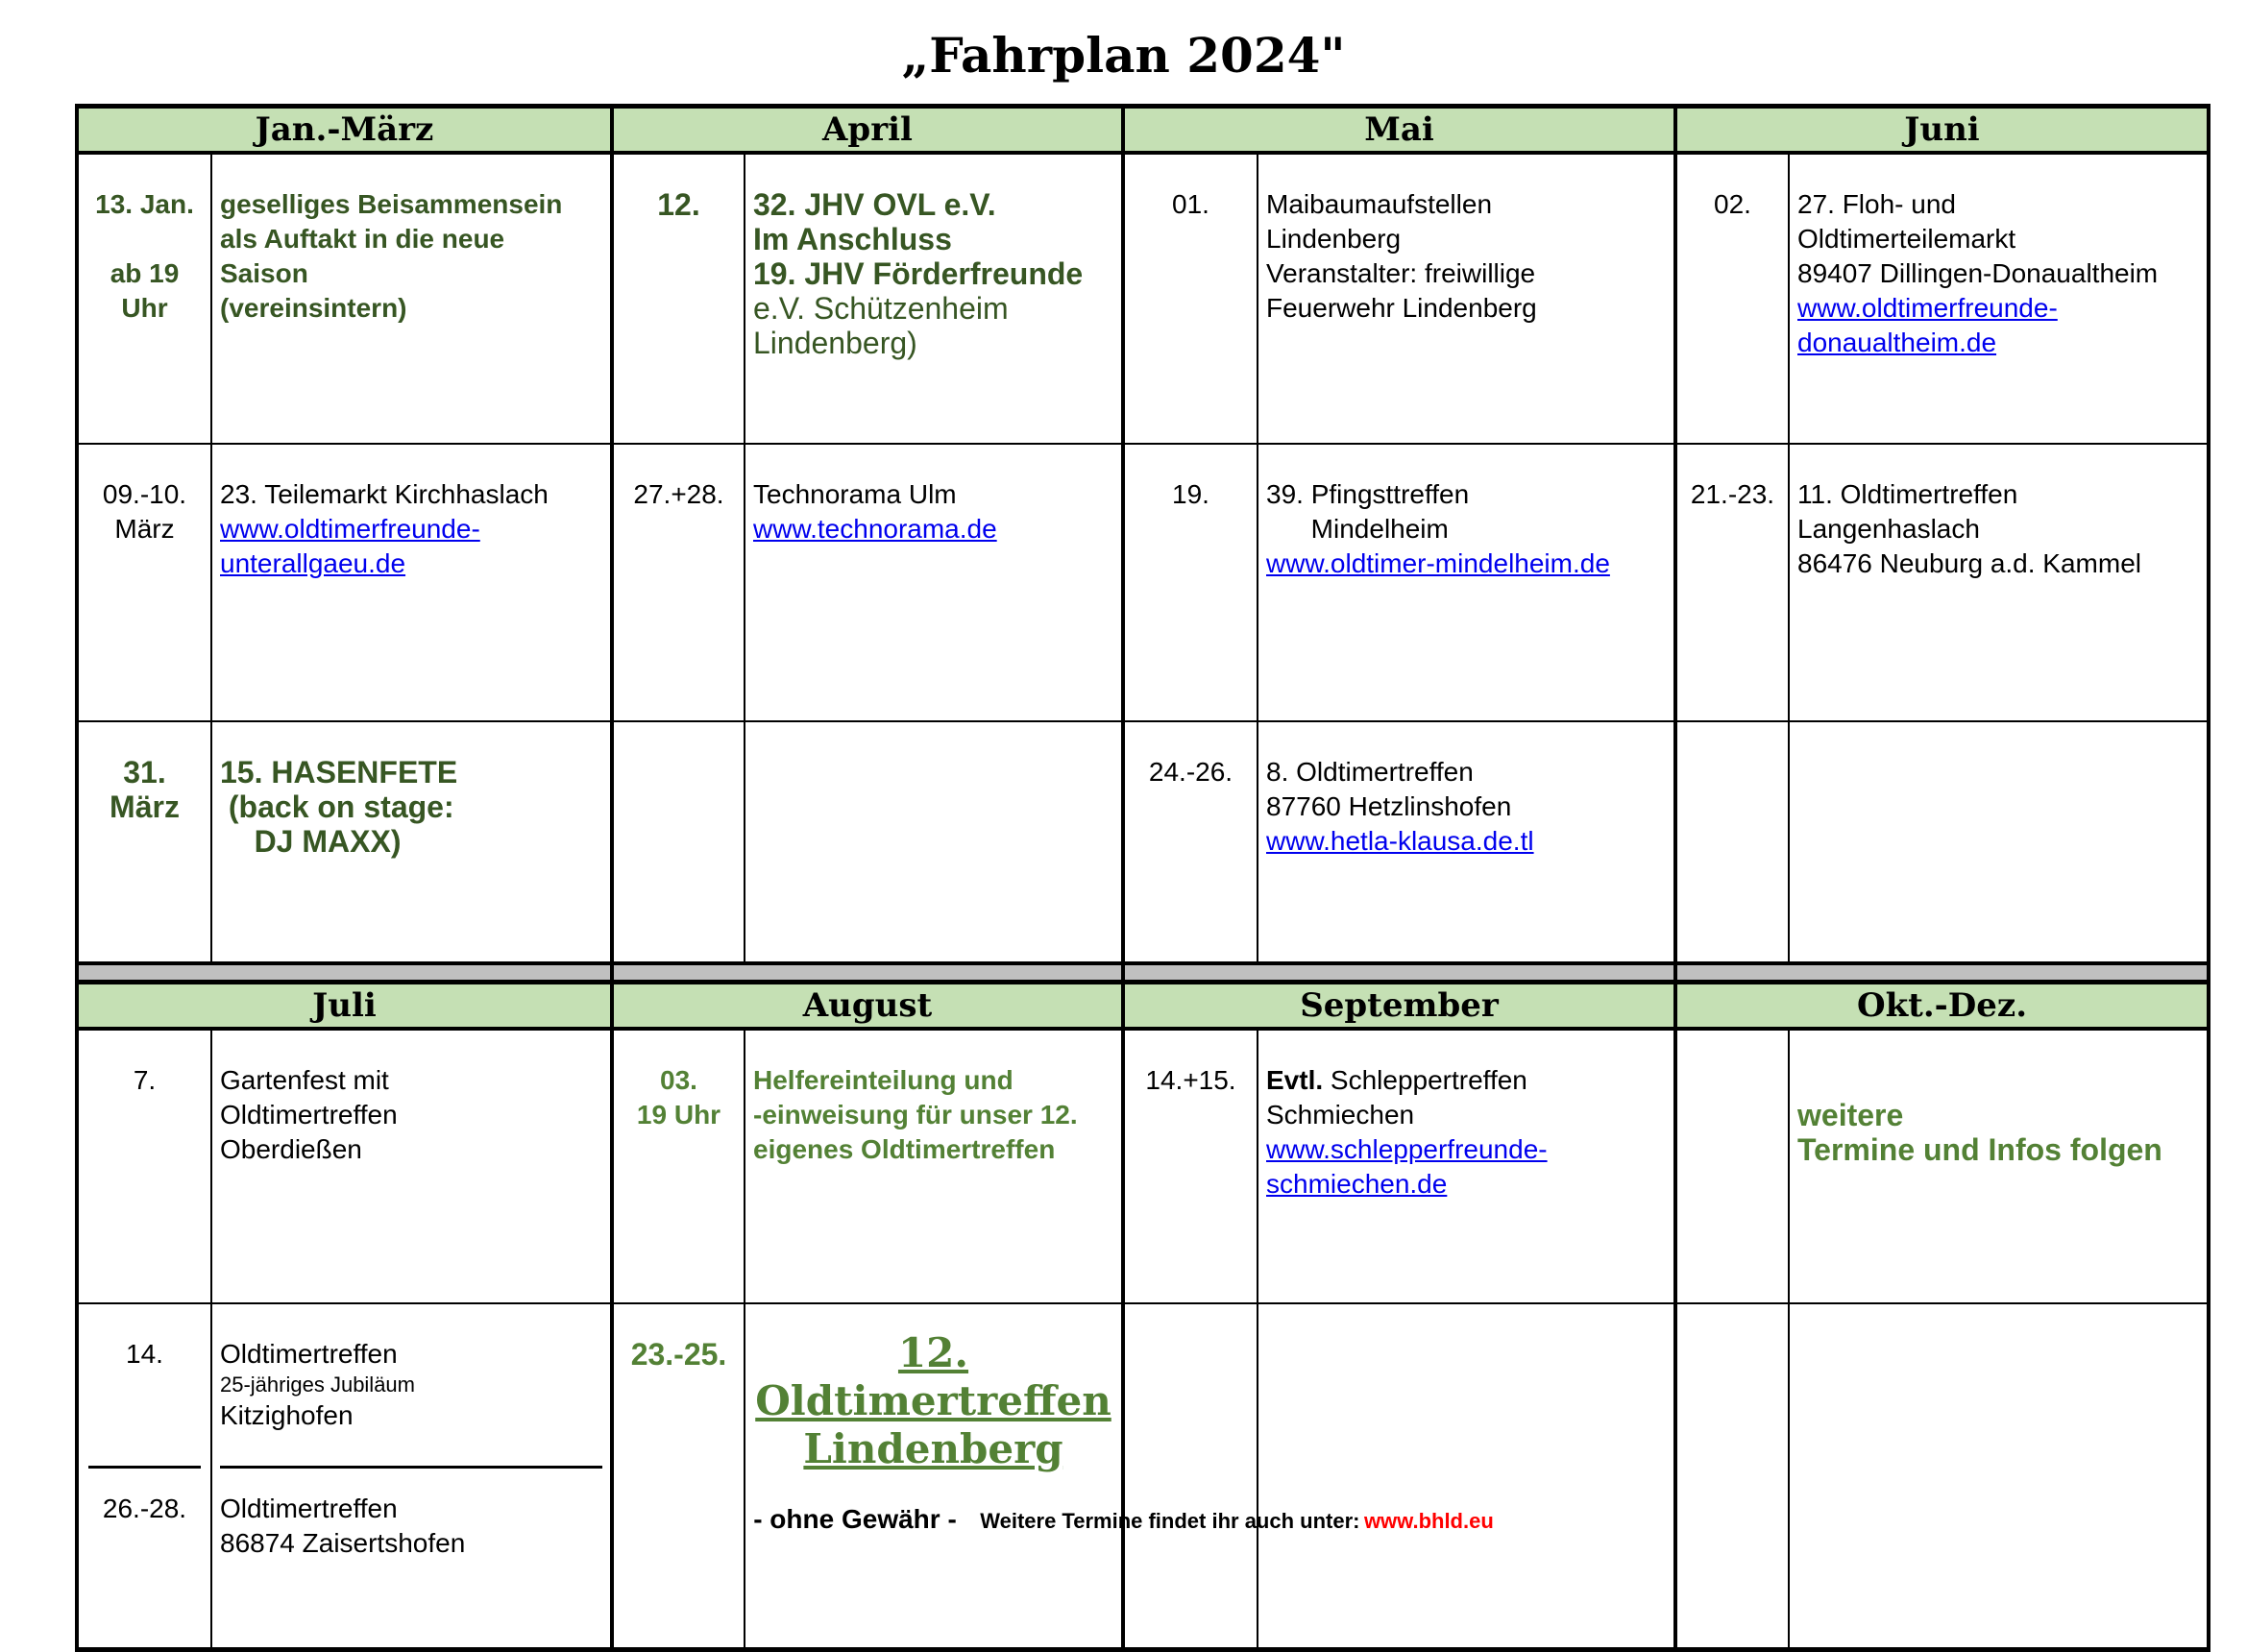 The width and height of the screenshot is (2247, 1652). Describe the element at coordinates (143, 1477) in the screenshot. I see `date-cell: 14. 26.-28.` at that location.